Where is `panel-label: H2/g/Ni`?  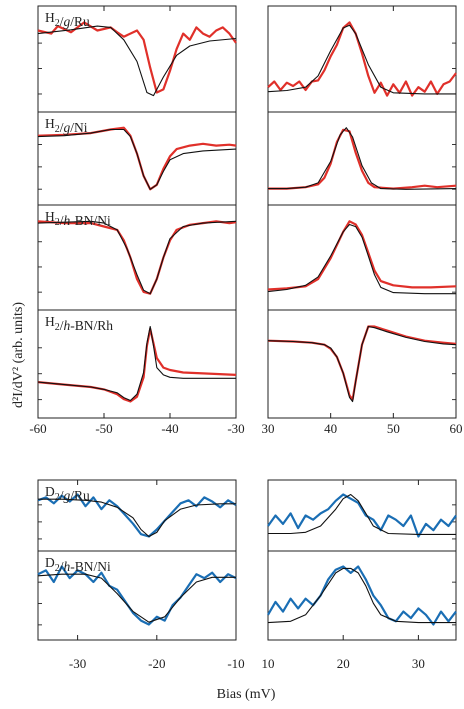 panel-label: H2/g/Ni is located at coordinates (66, 125).